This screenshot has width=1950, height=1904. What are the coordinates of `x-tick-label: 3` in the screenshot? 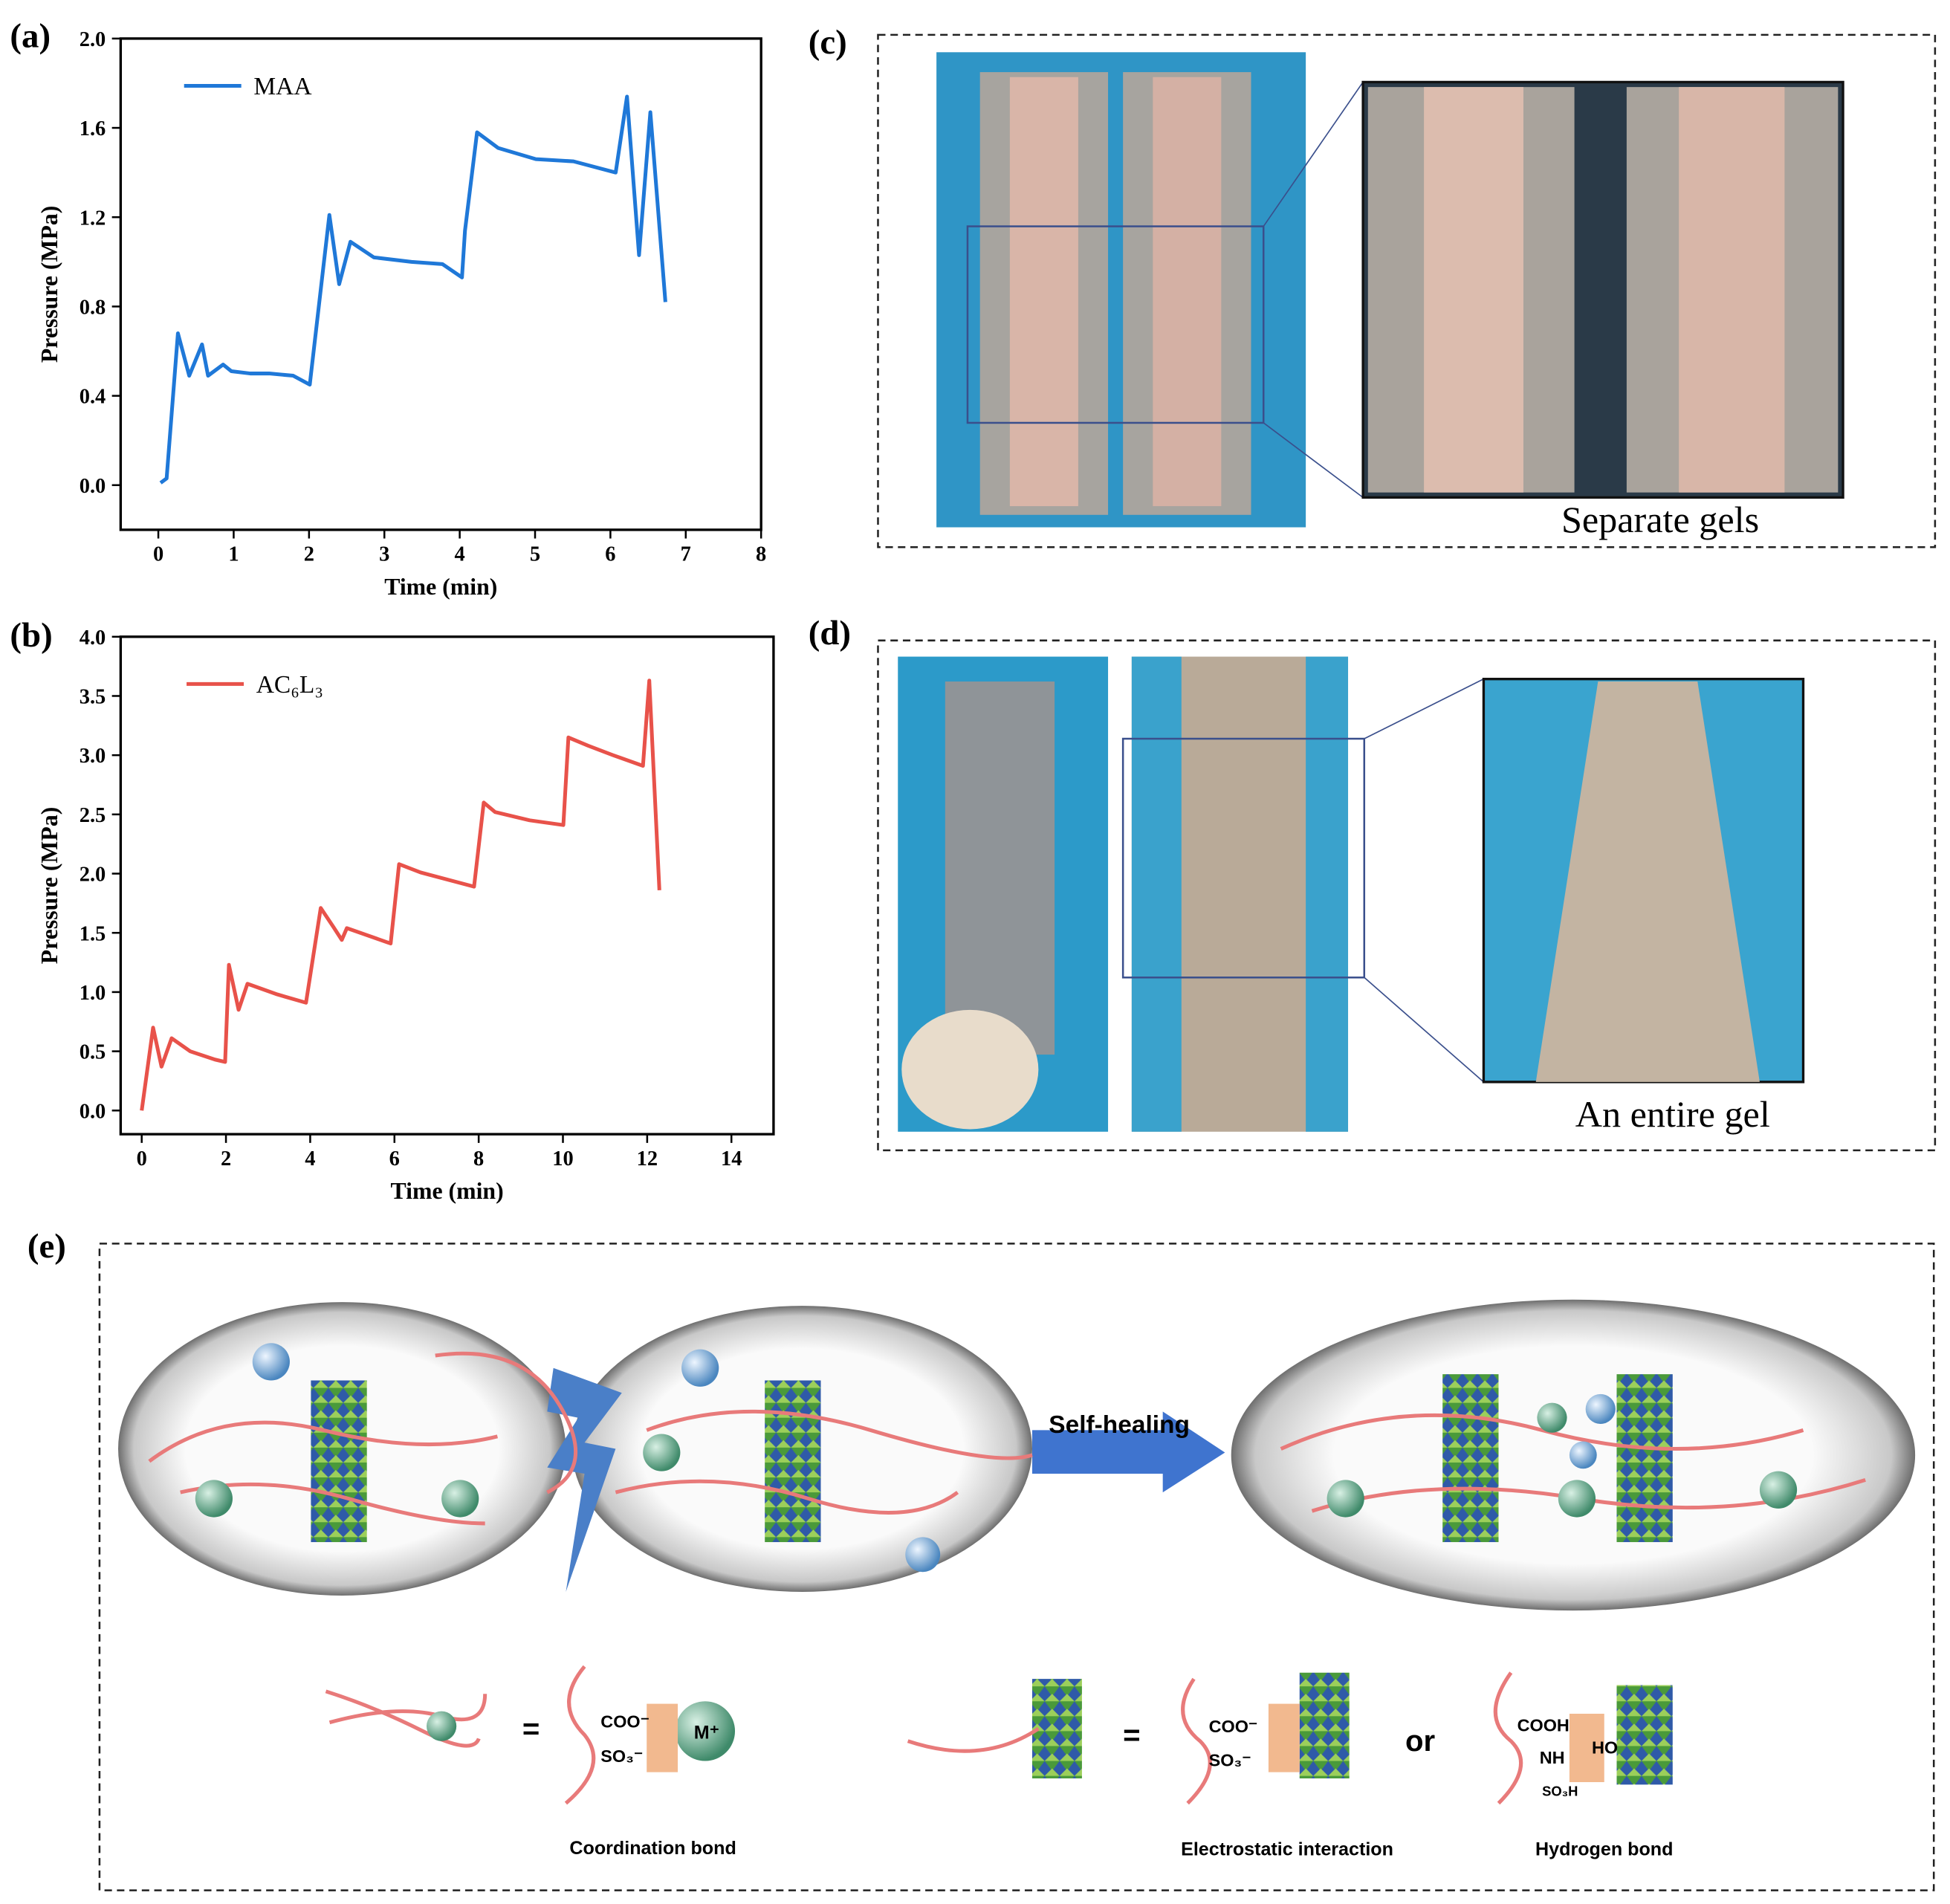 It's located at (384, 555).